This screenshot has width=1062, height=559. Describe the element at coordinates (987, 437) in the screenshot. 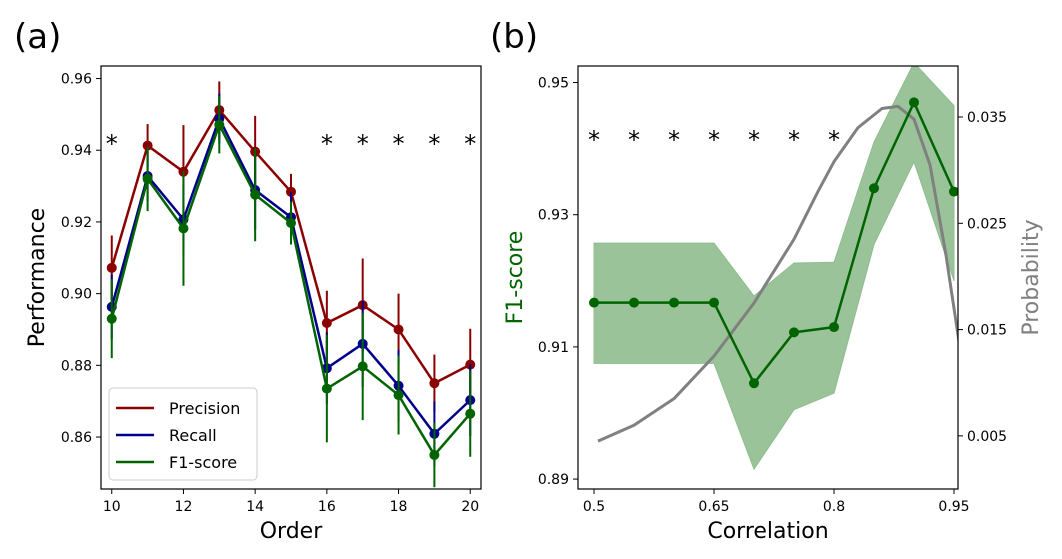

I see `y2-tick-label: 0.005` at that location.